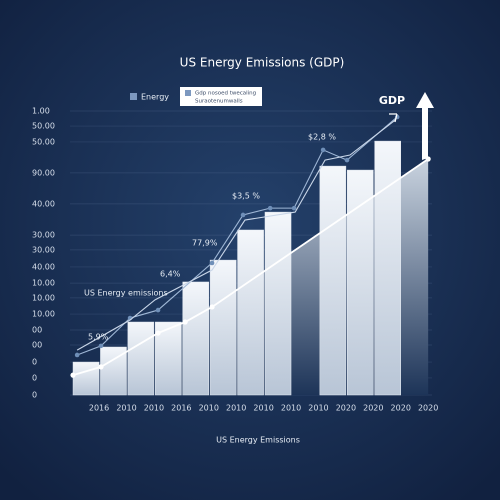 This screenshot has height=500, width=500. Describe the element at coordinates (425, 126) in the screenshot. I see `gdp-arrow` at that location.